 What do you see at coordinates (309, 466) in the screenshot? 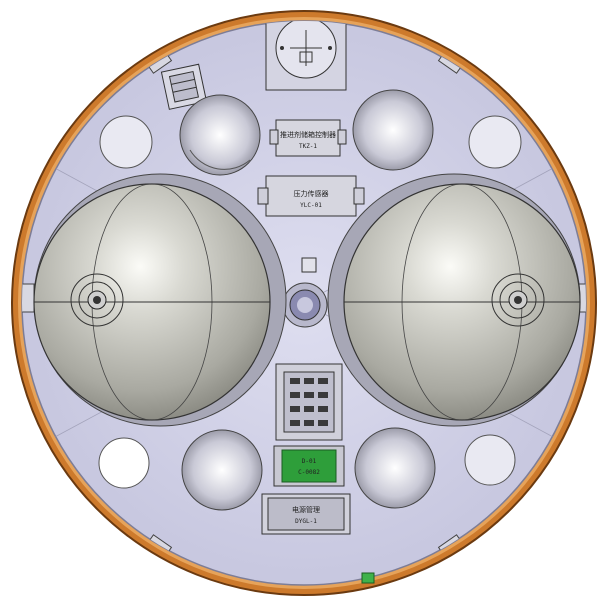
I see `green-controller-box: D-01 C-0082` at bounding box center [309, 466].